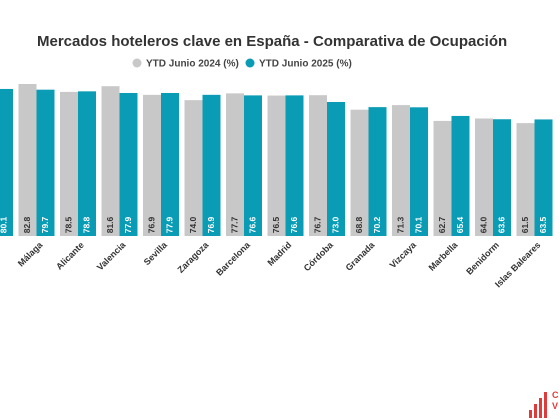 The height and width of the screenshot is (420, 560). I want to click on category-label-7: Madrid, so click(280, 254).